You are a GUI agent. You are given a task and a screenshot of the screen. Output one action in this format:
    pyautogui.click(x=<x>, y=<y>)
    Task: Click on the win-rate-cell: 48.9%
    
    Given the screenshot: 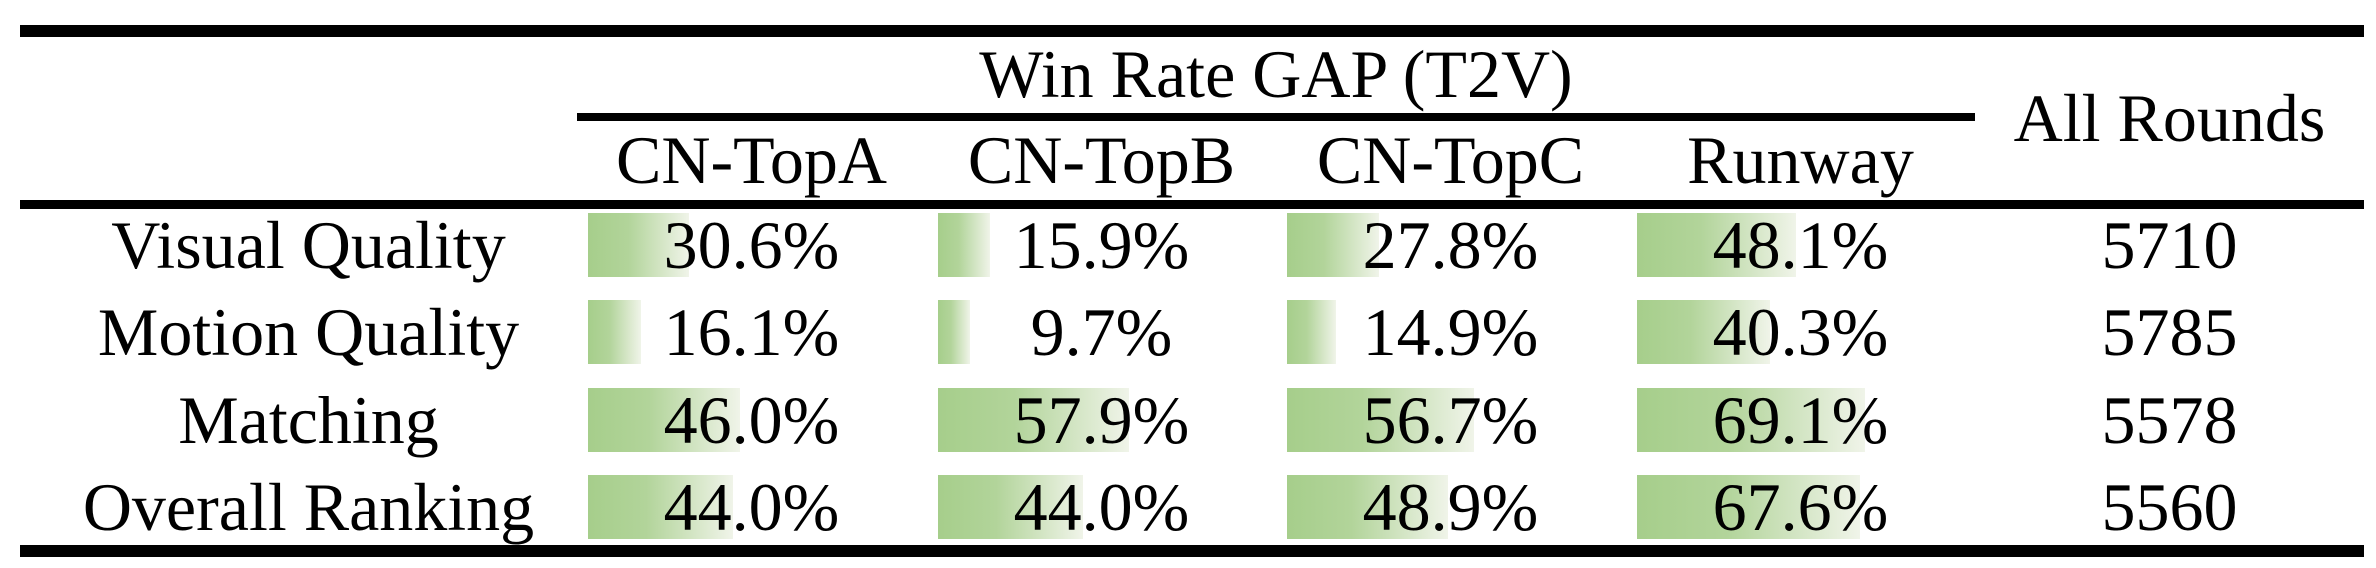 What is the action you would take?
    pyautogui.click(x=1450, y=507)
    